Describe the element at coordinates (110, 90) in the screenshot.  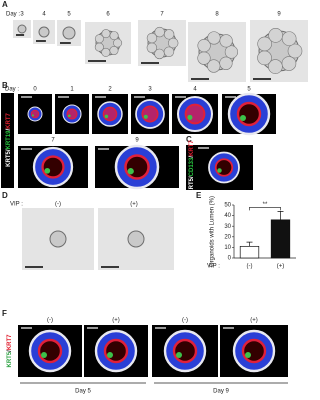
I see `day-number: 2` at that location.